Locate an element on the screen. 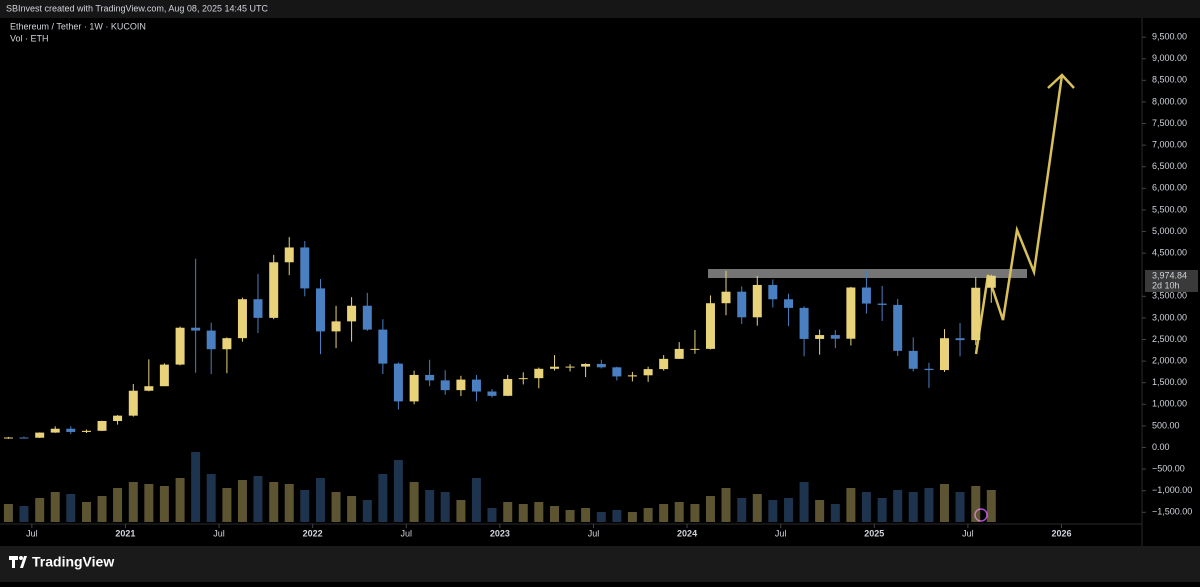  y-tick-label: −1,500.00 is located at coordinates (1172, 512).